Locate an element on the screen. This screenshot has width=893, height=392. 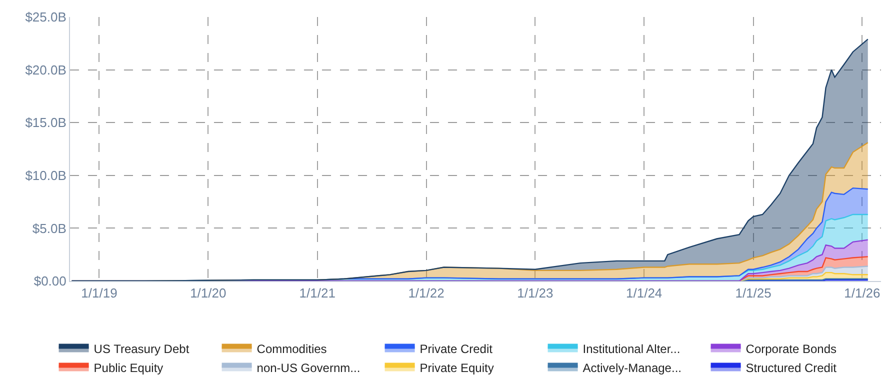
x-tick-label: 1/1/19 is located at coordinates (99, 293).